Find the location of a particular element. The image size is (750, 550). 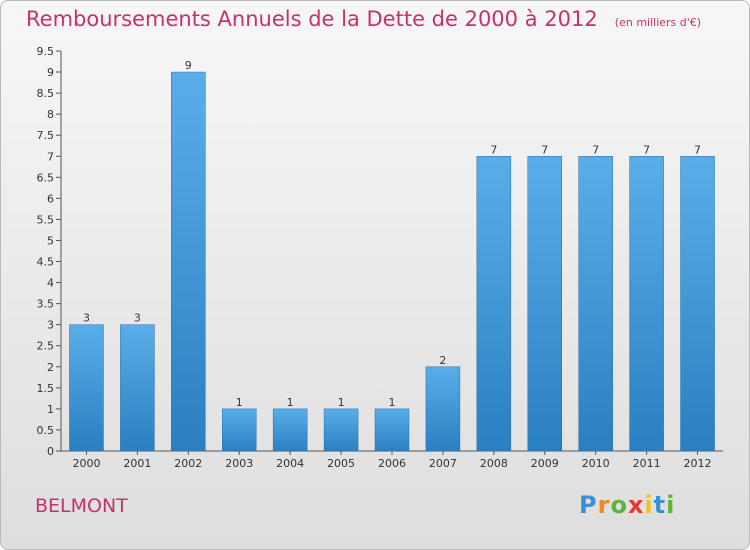

y-tick-label: 7.5 is located at coordinates (46, 135).